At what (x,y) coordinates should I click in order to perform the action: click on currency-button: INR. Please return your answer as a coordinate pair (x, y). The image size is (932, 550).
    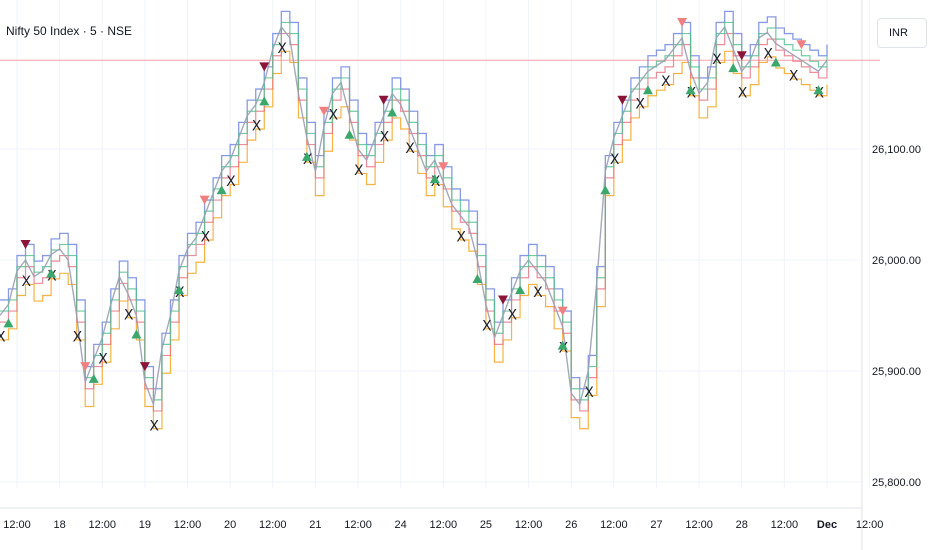
    Looking at the image, I should click on (902, 33).